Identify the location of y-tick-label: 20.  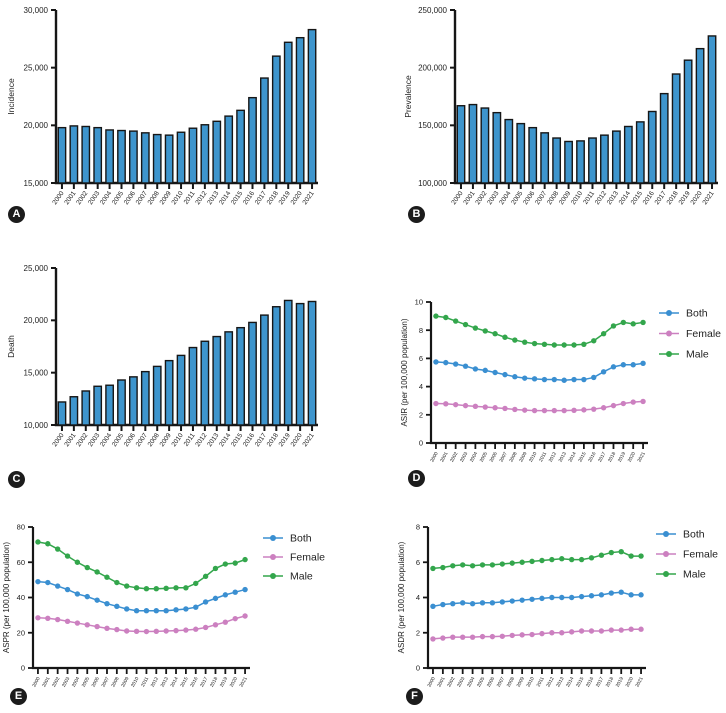
(21, 632).